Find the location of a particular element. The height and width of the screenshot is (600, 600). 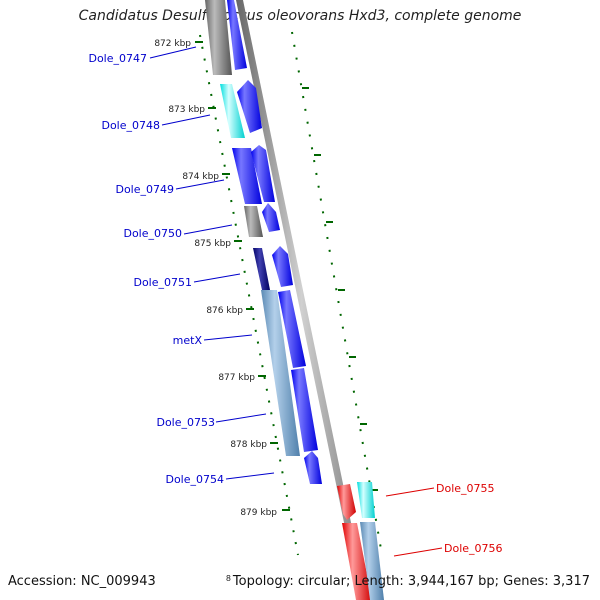

kbp-tick-label: 875 kbp is located at coordinates (212, 244).